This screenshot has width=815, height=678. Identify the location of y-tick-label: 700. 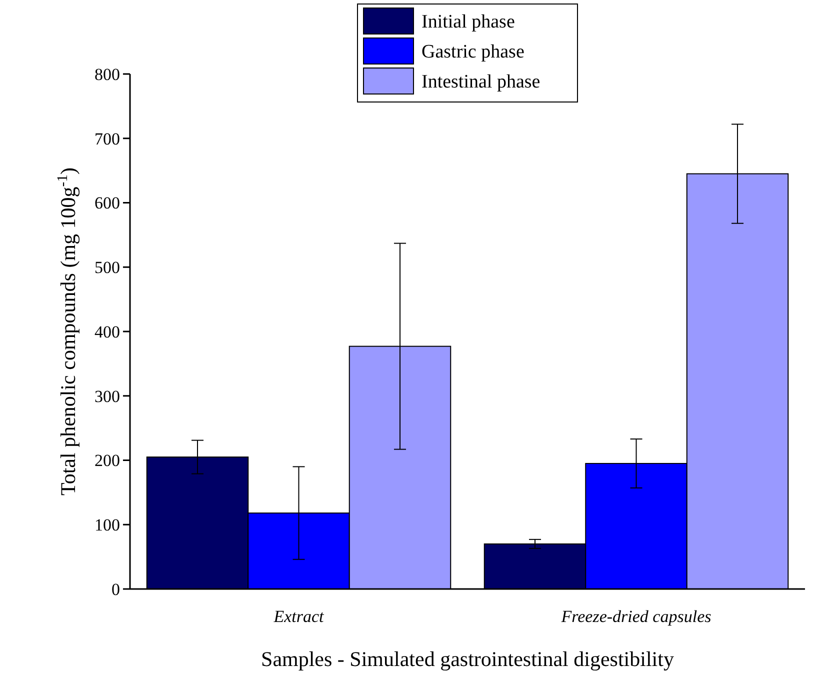
(107, 138).